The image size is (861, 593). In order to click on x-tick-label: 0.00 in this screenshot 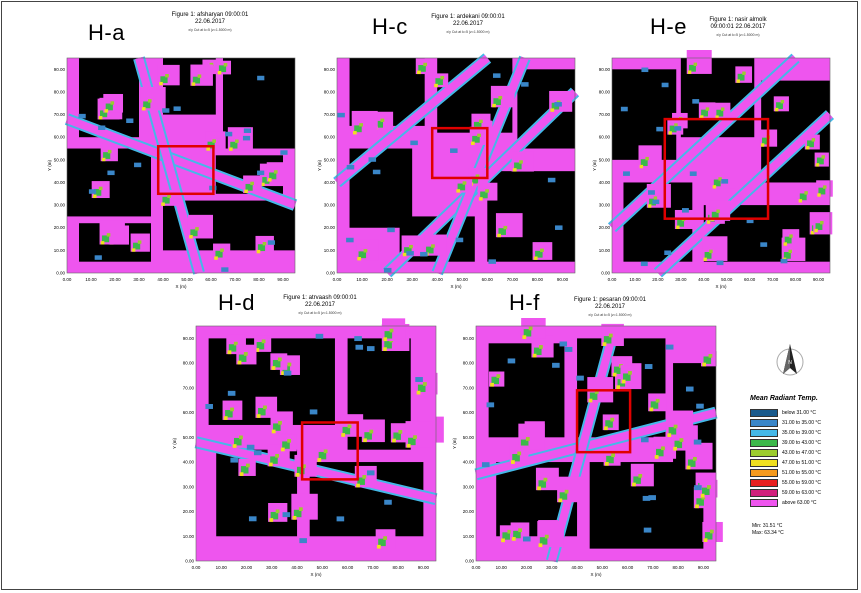, I will do `click(476, 567)`.